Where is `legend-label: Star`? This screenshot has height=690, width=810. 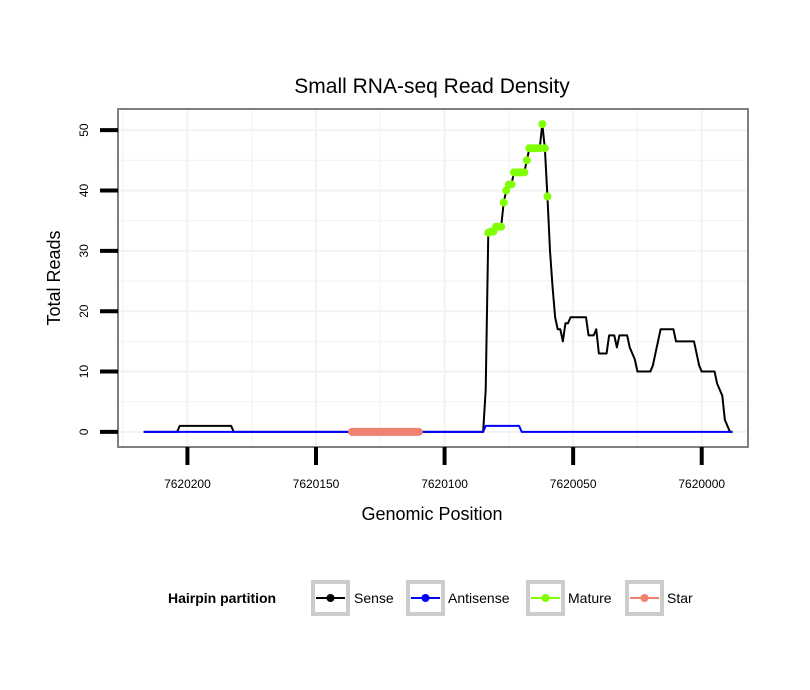 legend-label: Star is located at coordinates (680, 598).